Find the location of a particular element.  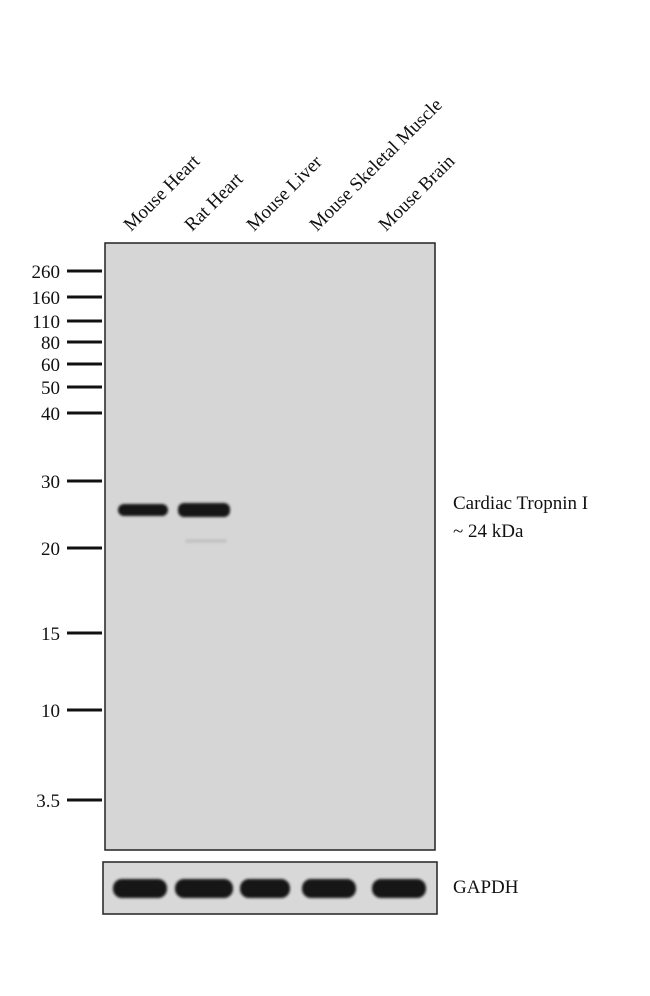

target-name: Cardiac Tropnin I is located at coordinates (520, 503).